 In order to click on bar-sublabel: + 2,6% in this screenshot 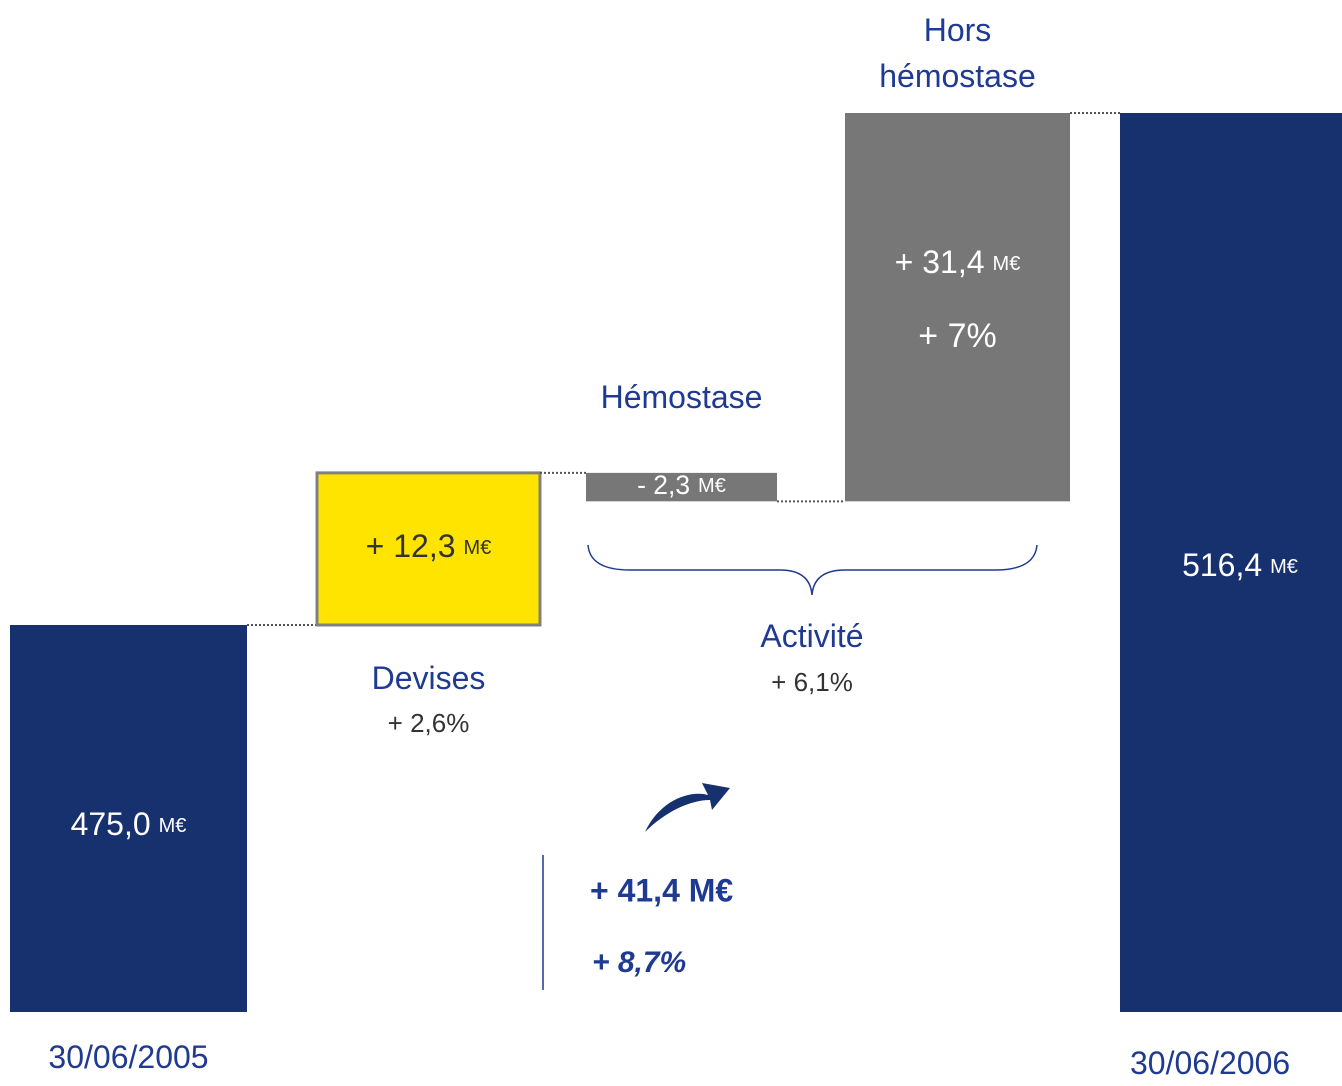, I will do `click(428, 723)`.